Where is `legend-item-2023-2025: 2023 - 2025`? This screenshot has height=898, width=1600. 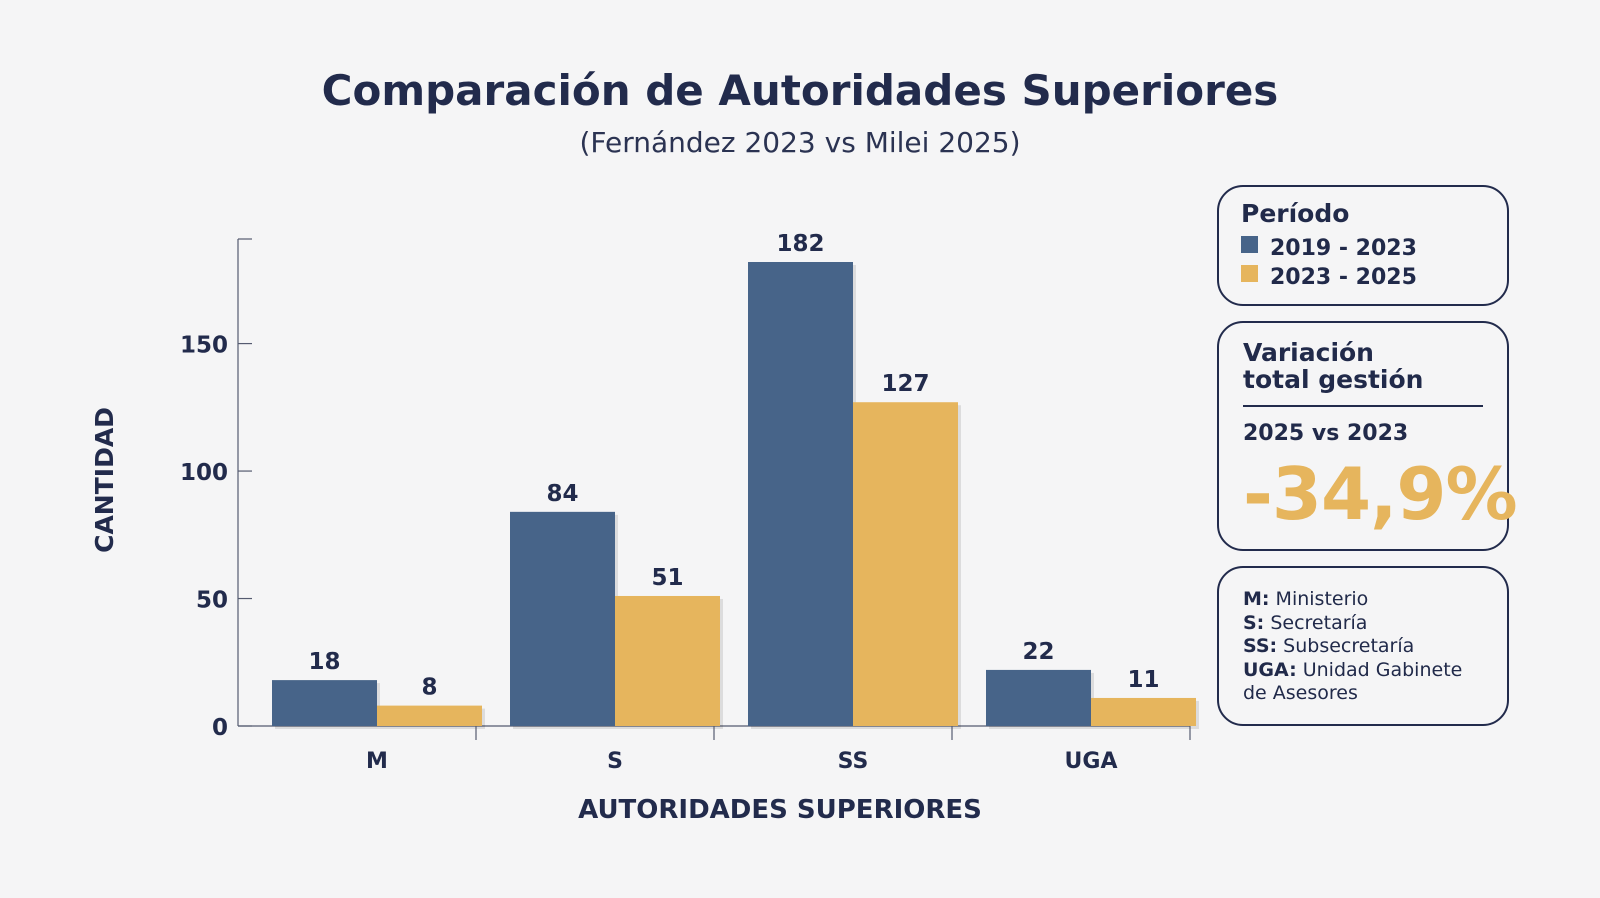 legend-item-2023-2025: 2023 - 2025 is located at coordinates (1363, 277).